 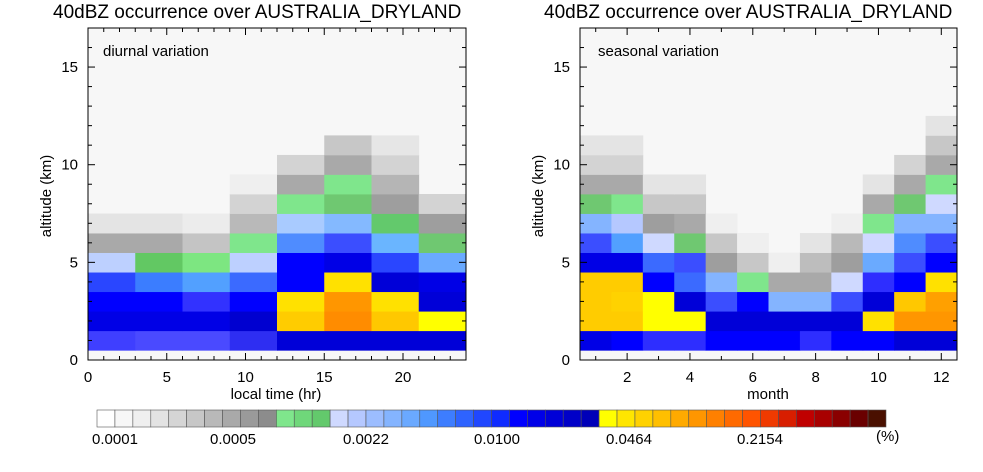 What do you see at coordinates (753, 377) in the screenshot?
I see `x-tick-label: 6` at bounding box center [753, 377].